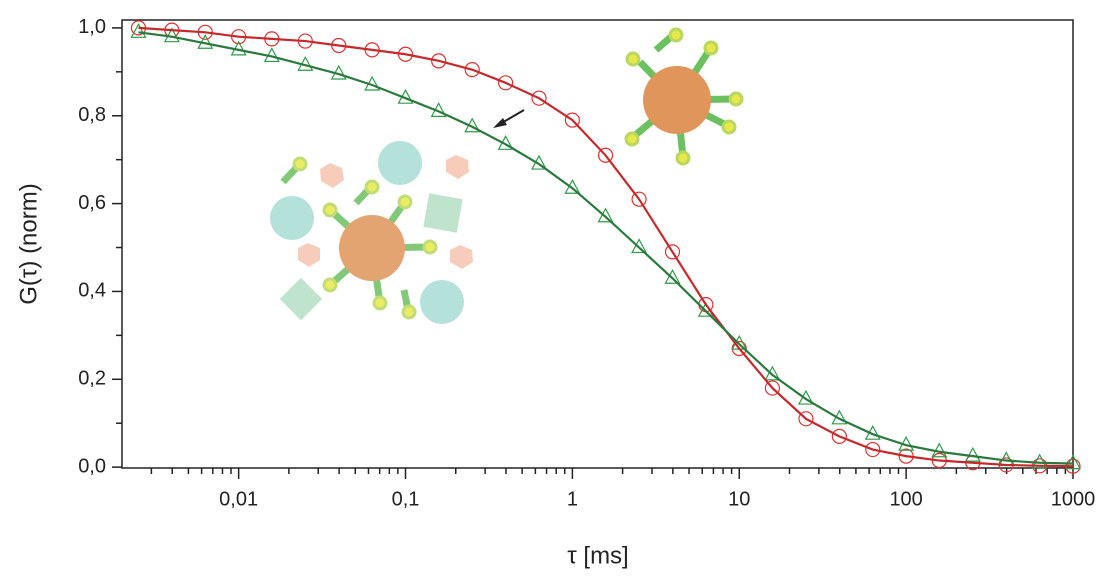 Image resolution: width=1106 pixels, height=582 pixels. Describe the element at coordinates (905, 499) in the screenshot. I see `x-tick-label: 100` at that location.